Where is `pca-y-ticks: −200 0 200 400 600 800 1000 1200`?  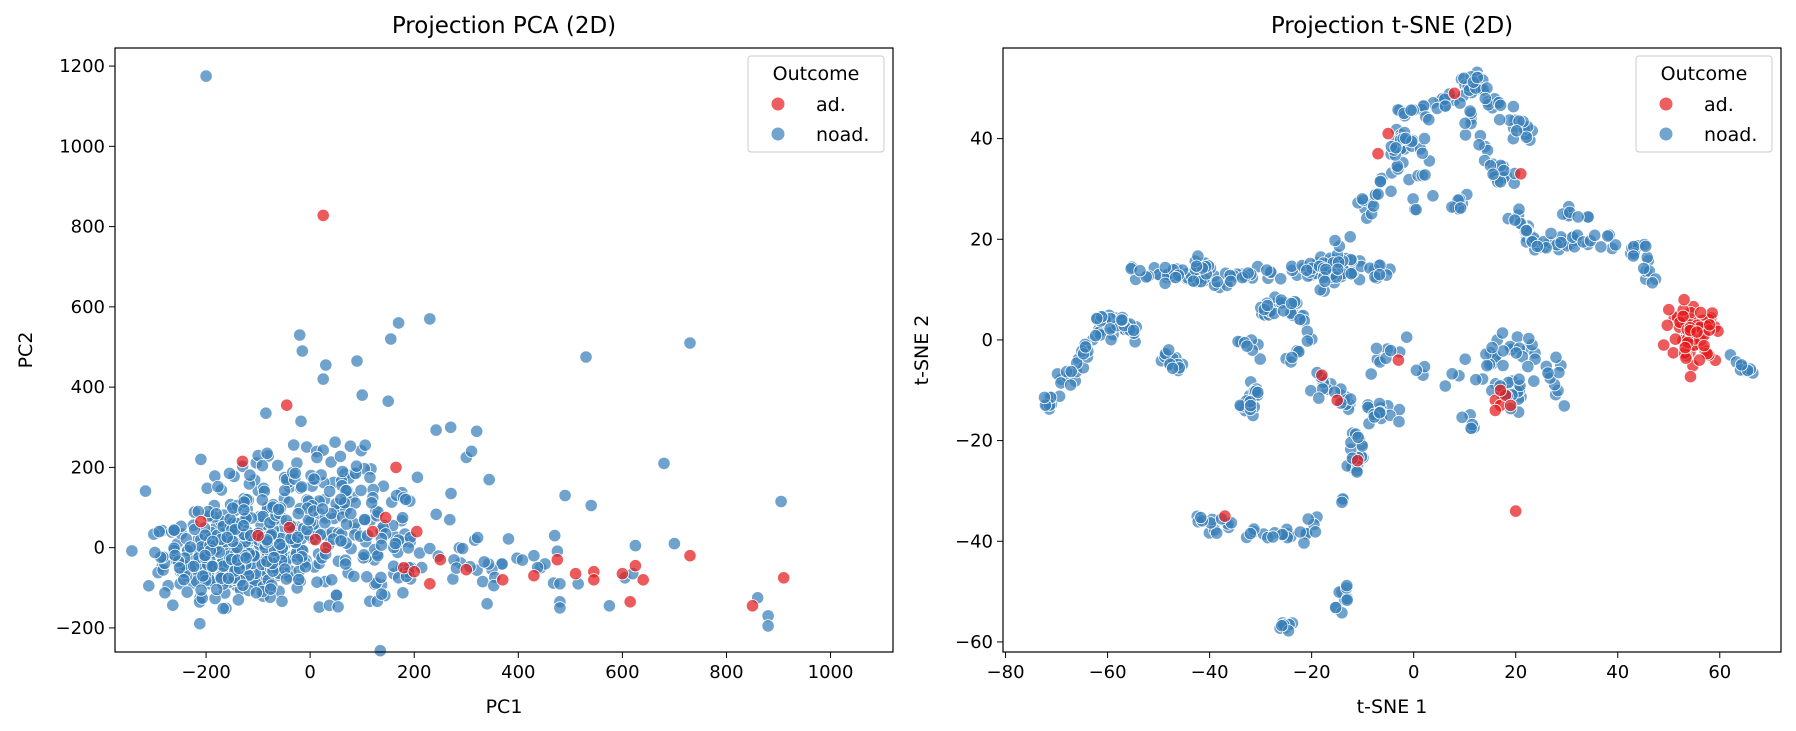
pca-y-ticks: −200 0 200 400 600 800 1000 1200 is located at coordinates (85, 347).